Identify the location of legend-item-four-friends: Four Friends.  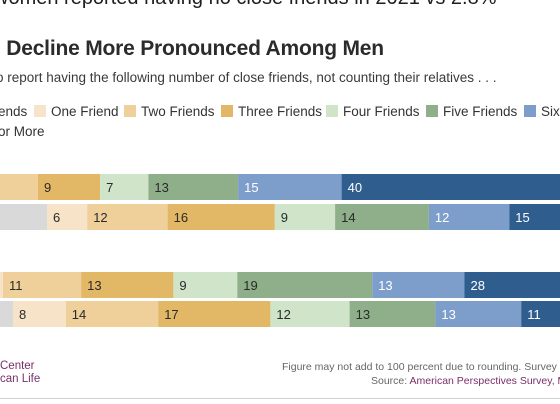
(373, 111).